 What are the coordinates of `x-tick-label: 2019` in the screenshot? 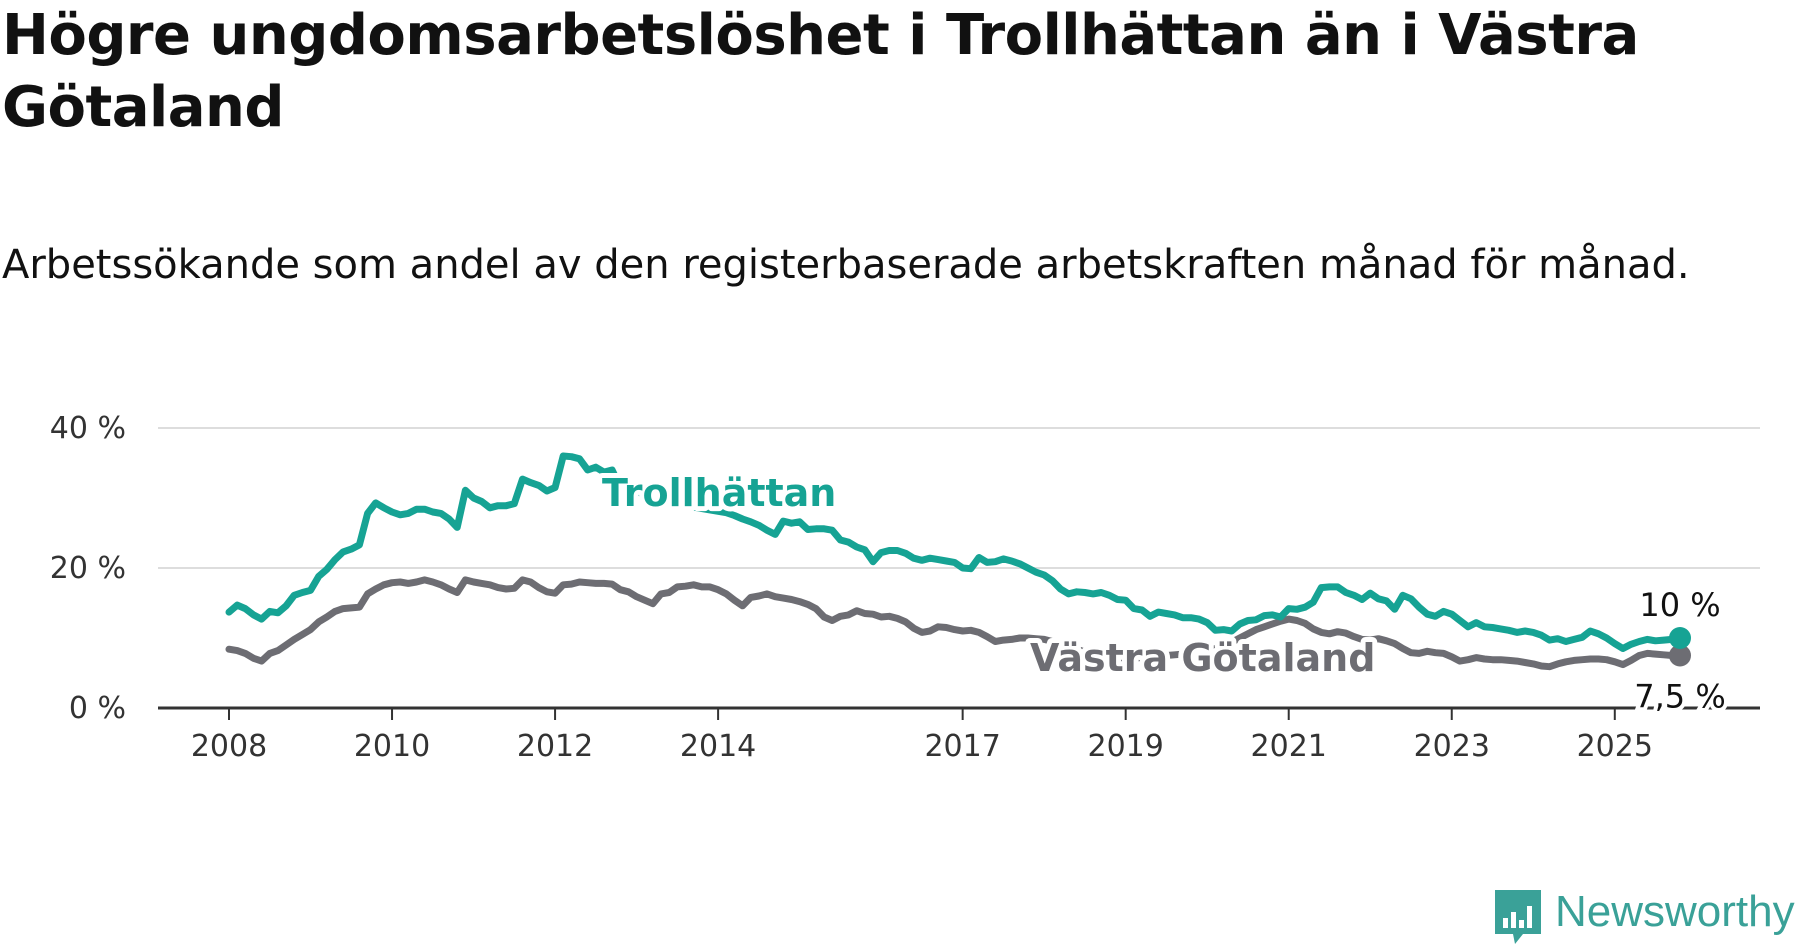 It's located at (1126, 746).